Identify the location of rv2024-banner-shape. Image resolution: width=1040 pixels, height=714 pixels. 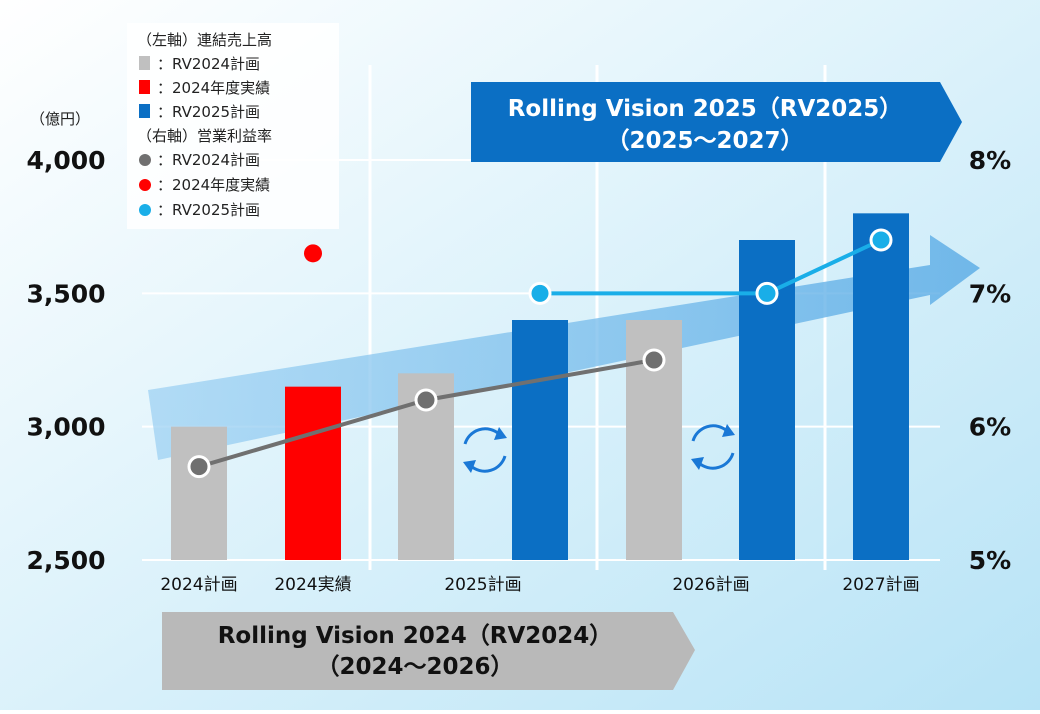
(428, 651).